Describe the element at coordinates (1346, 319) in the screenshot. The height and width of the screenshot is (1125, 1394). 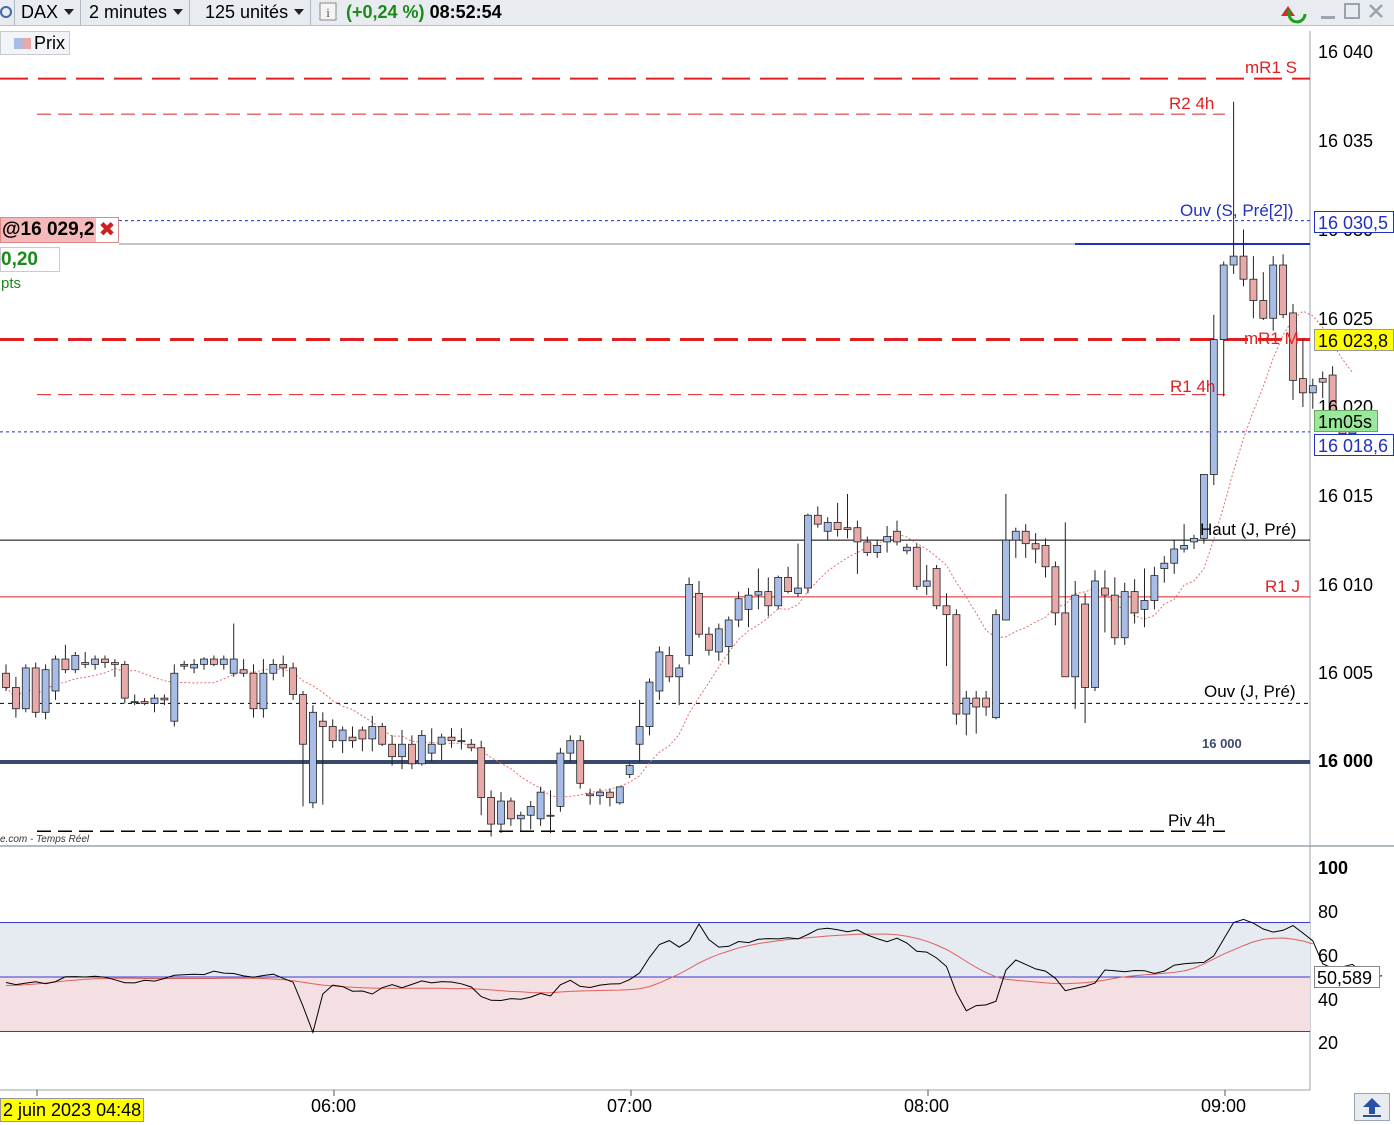
I see `price-tick-16025: 16 025` at that location.